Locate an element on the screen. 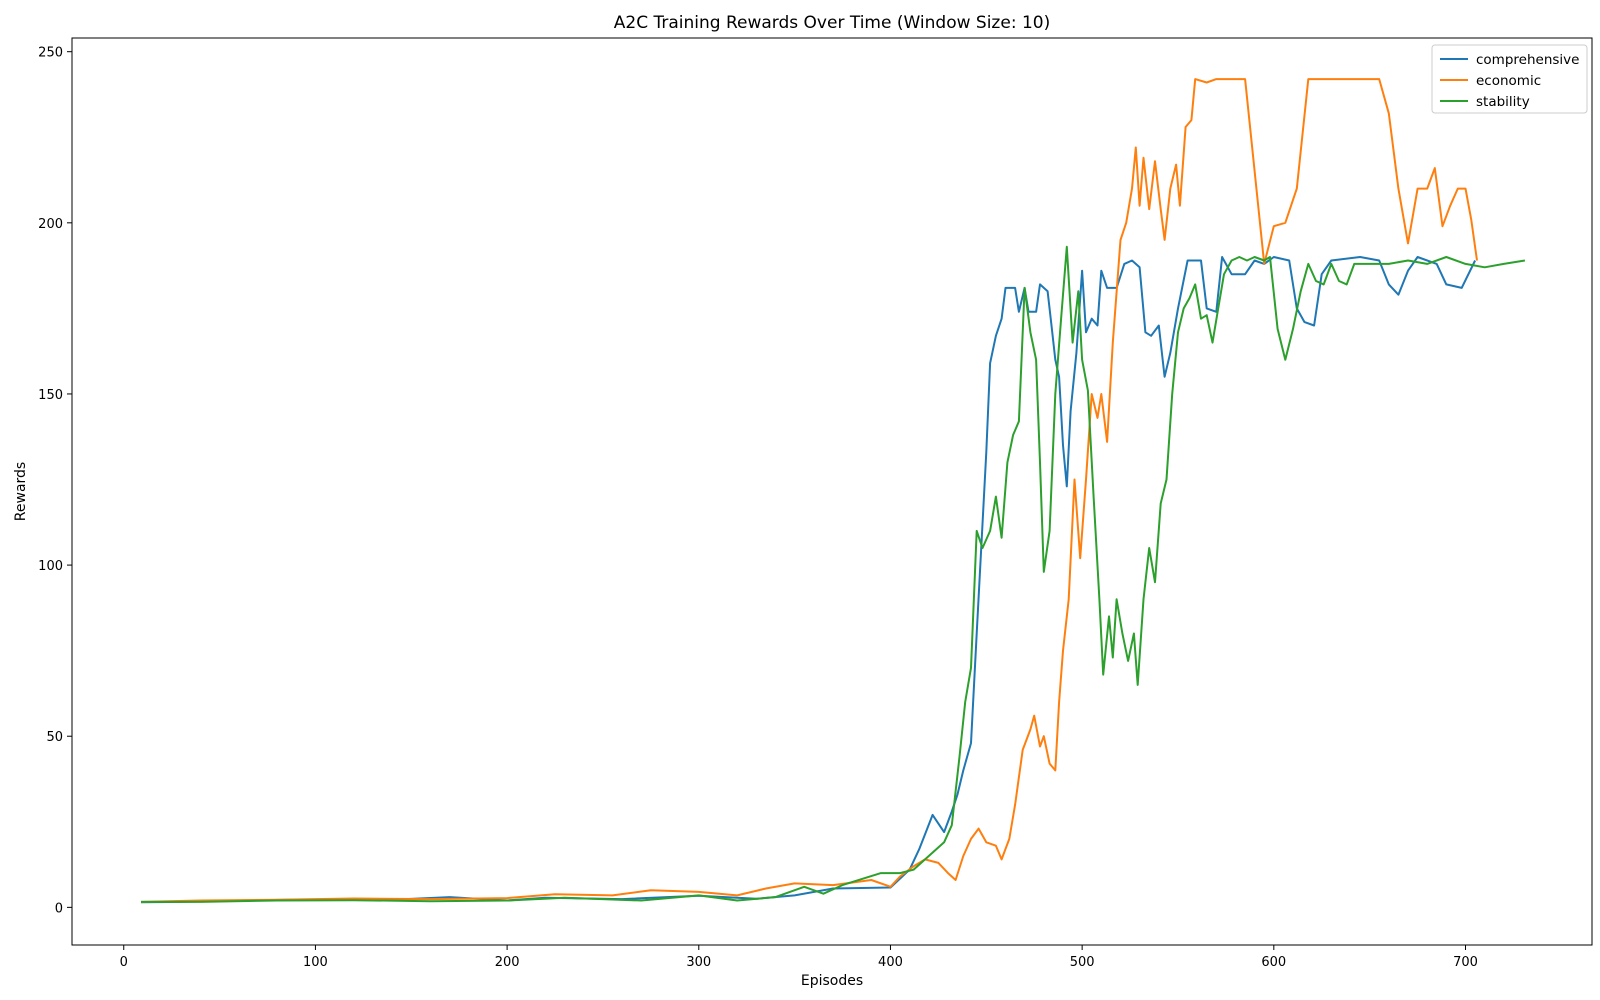  x-tick-label: 500 is located at coordinates (1082, 962).